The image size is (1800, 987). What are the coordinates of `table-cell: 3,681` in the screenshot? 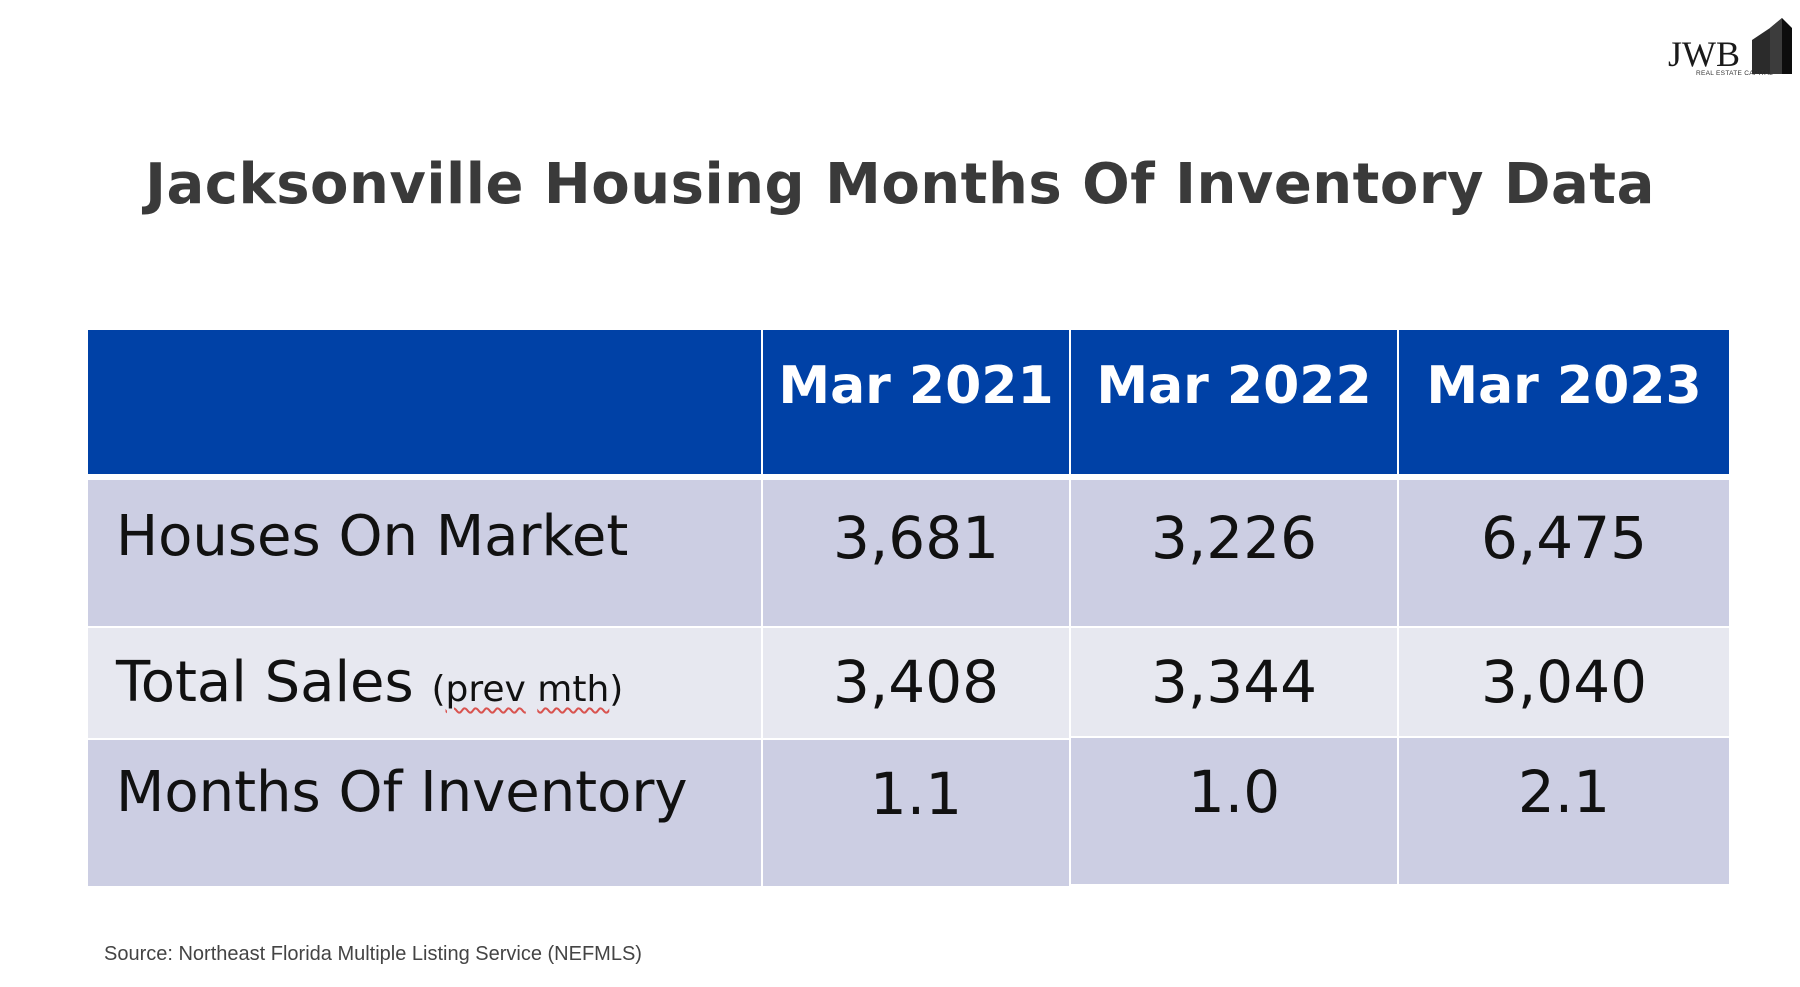 It's located at (916, 553).